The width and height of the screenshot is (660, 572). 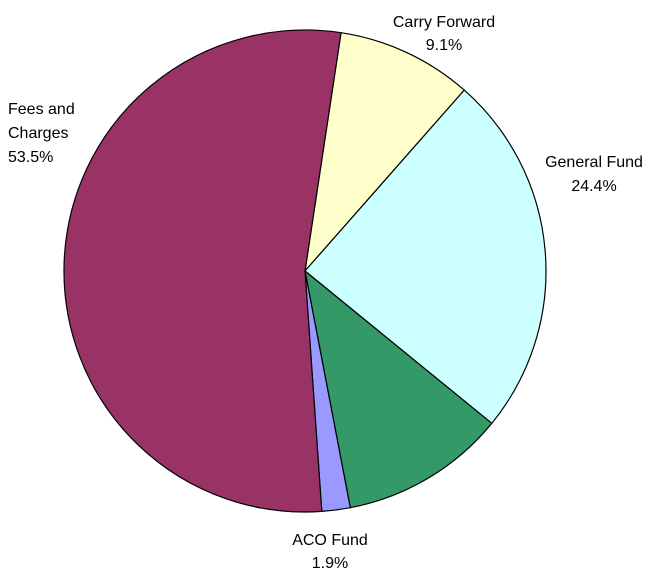 I want to click on label-carry-forward: Carry Forward, so click(x=444, y=22).